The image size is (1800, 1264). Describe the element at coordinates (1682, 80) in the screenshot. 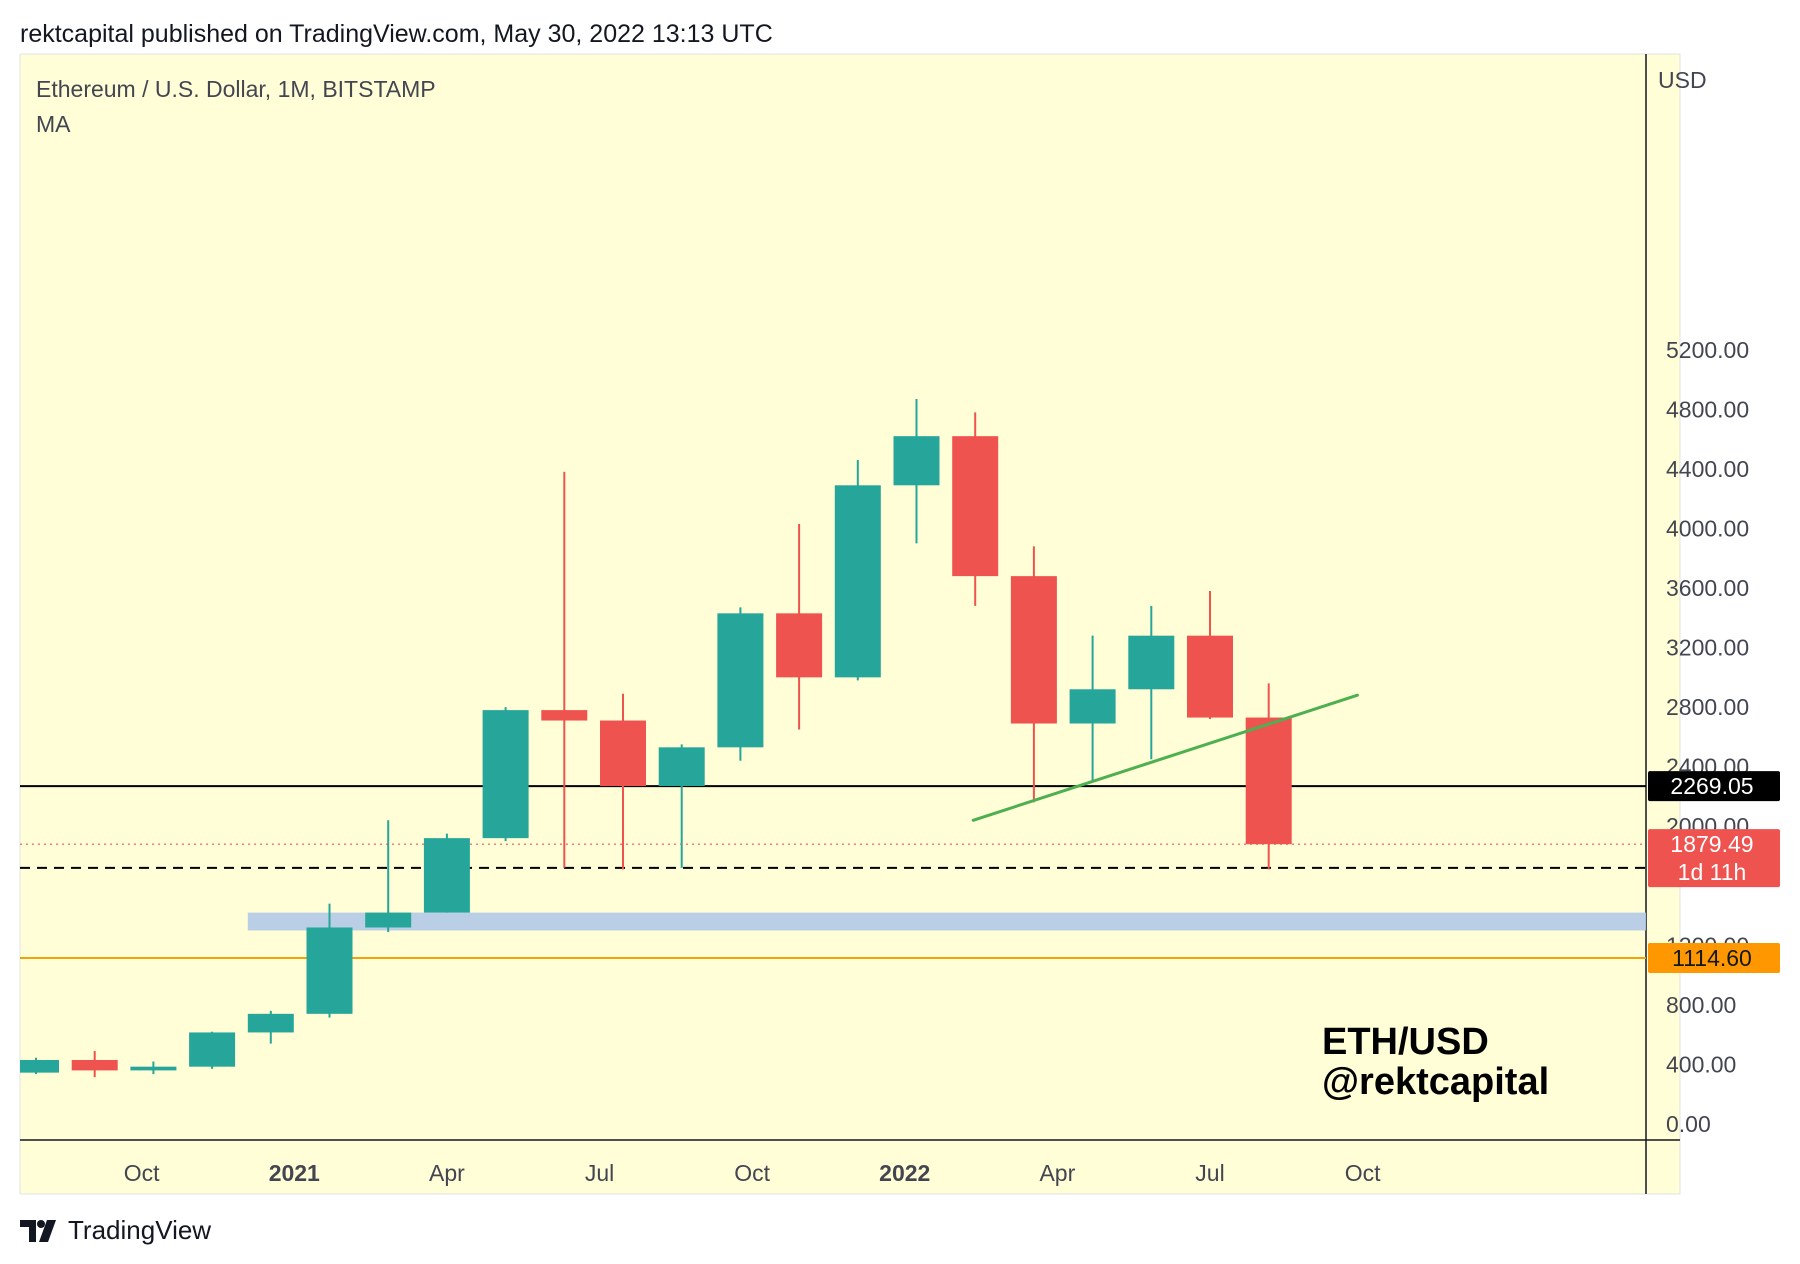

I see `price-axis-unit: USD` at that location.